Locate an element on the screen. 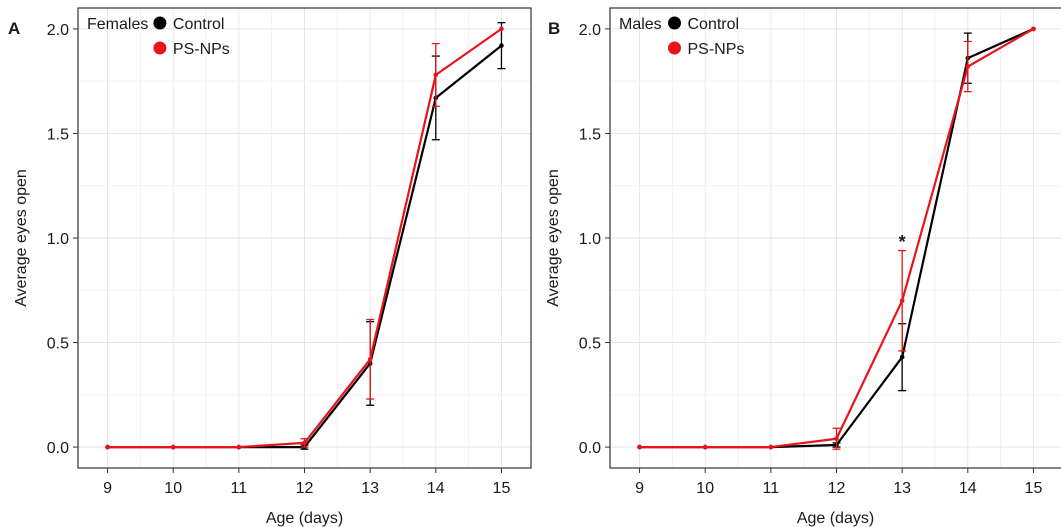 The height and width of the screenshot is (527, 1061). panel-letter: B is located at coordinates (554, 28).